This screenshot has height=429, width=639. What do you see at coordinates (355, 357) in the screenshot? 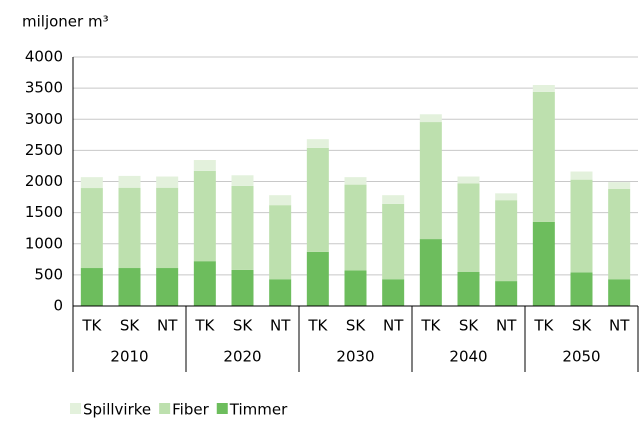
I see `group-label: 2030` at bounding box center [355, 357].